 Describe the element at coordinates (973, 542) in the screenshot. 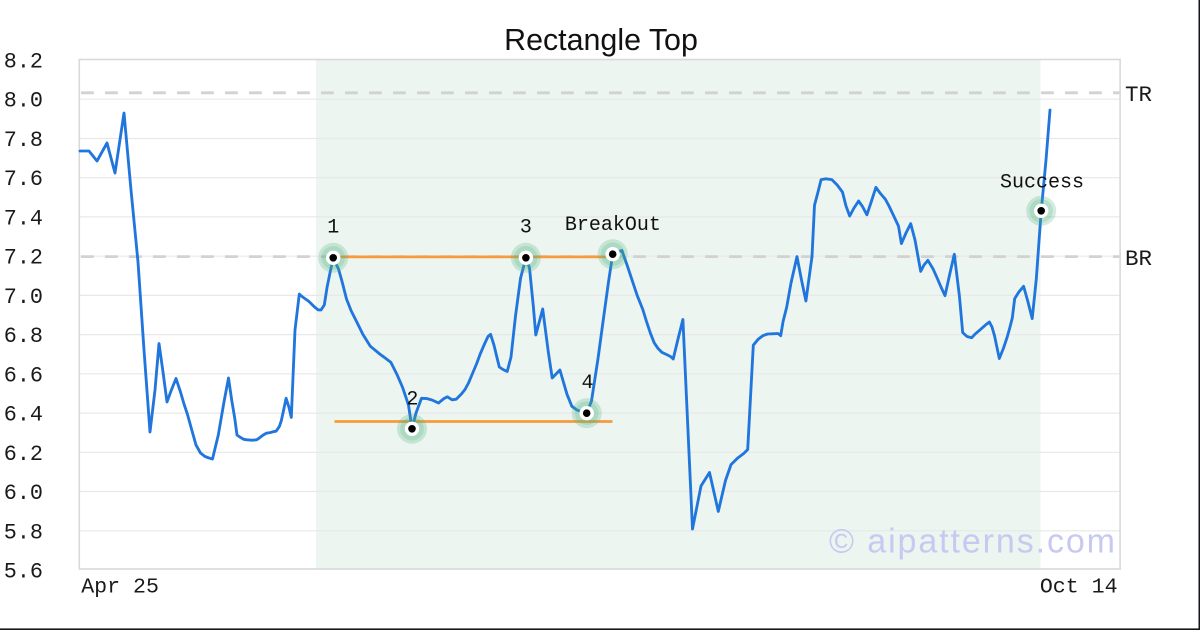

I see `svg-text: © aipatterns.com` at that location.